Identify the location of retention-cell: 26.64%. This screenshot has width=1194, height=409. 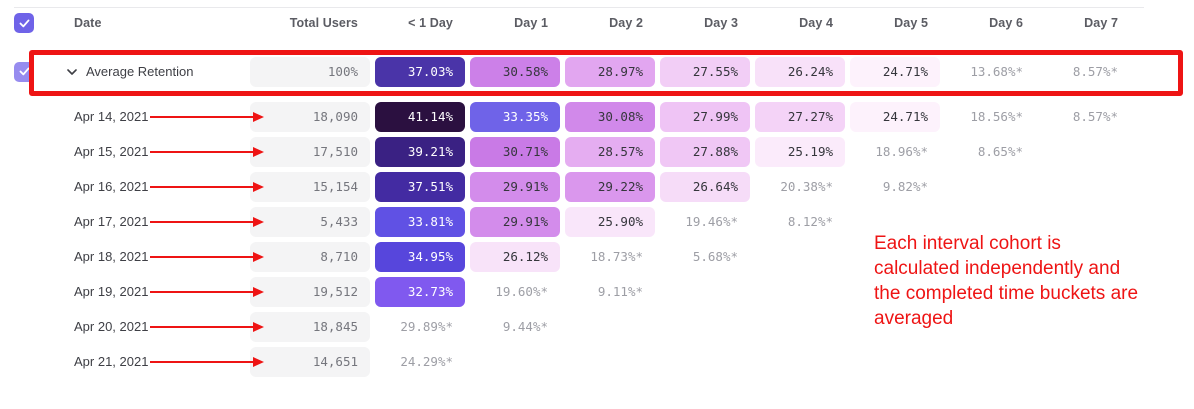
(705, 186).